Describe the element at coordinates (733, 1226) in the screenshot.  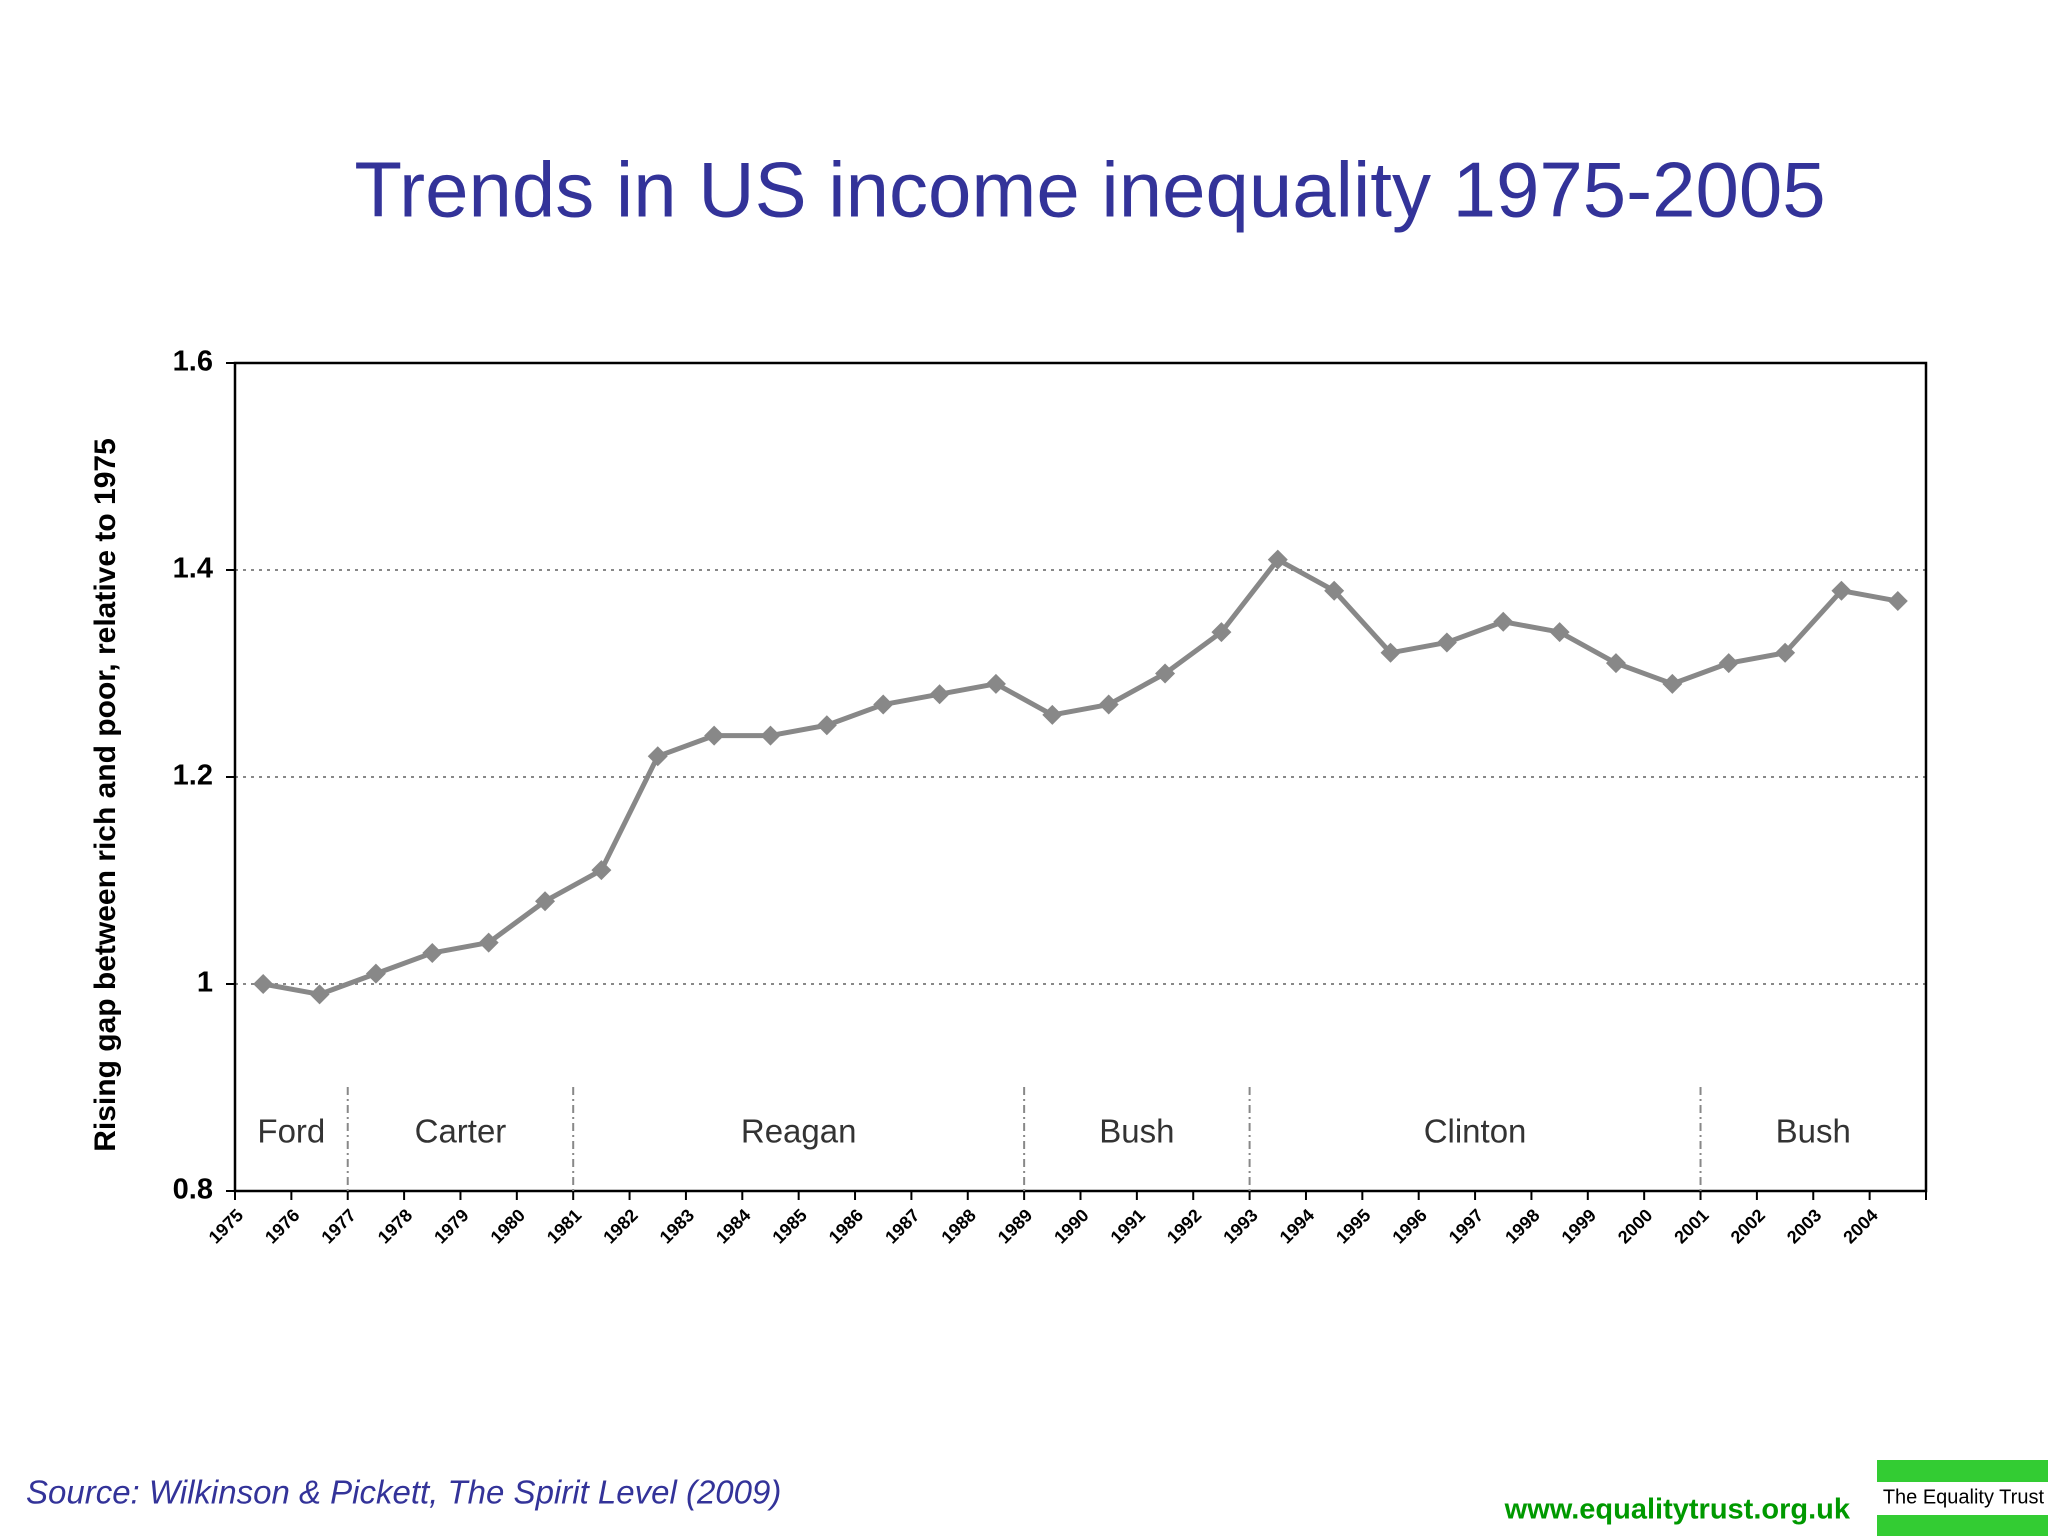
I see `x-tick-label: 1984` at that location.